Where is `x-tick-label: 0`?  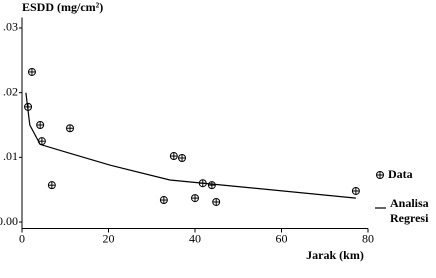 x-tick-label: 0 is located at coordinates (22, 238).